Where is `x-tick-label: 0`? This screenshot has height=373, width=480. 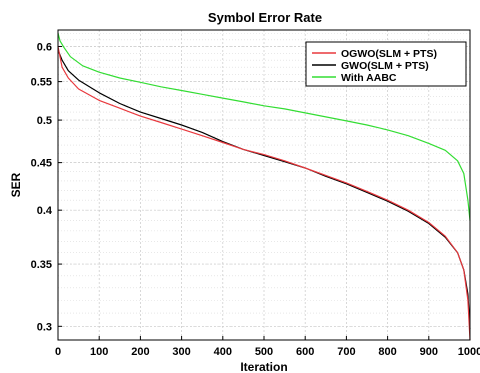 x-tick-label: 0 is located at coordinates (58, 352).